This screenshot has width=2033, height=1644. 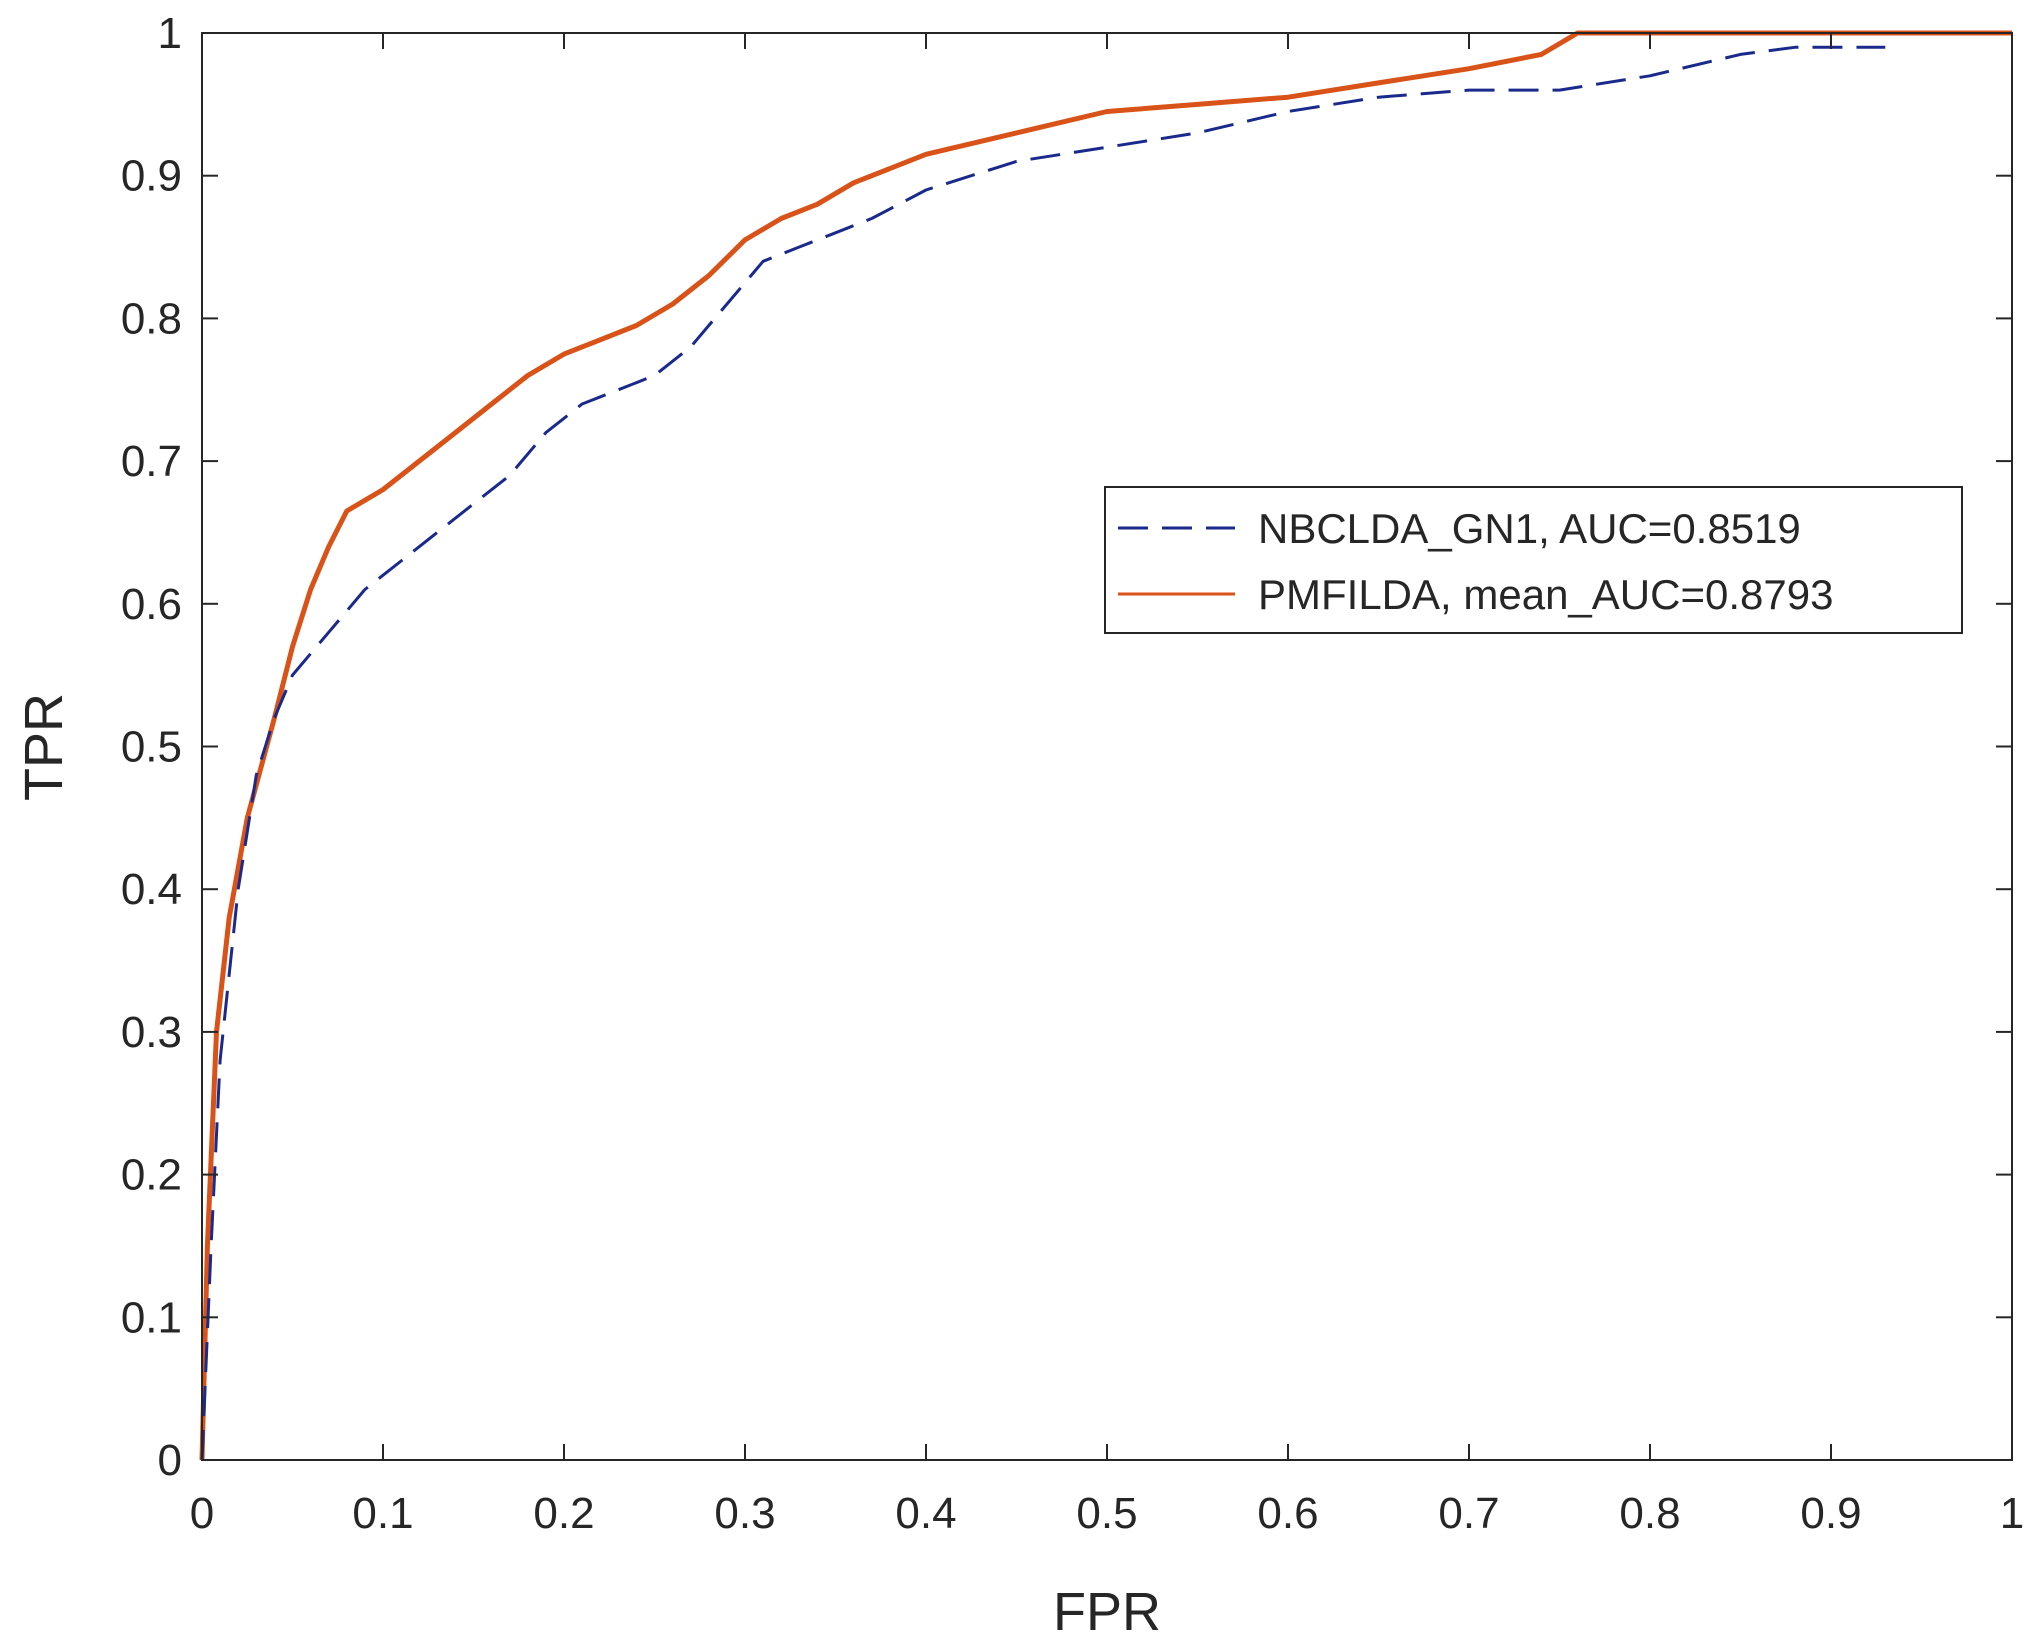 I want to click on x-axis-label: FPR, so click(x=1107, y=1612).